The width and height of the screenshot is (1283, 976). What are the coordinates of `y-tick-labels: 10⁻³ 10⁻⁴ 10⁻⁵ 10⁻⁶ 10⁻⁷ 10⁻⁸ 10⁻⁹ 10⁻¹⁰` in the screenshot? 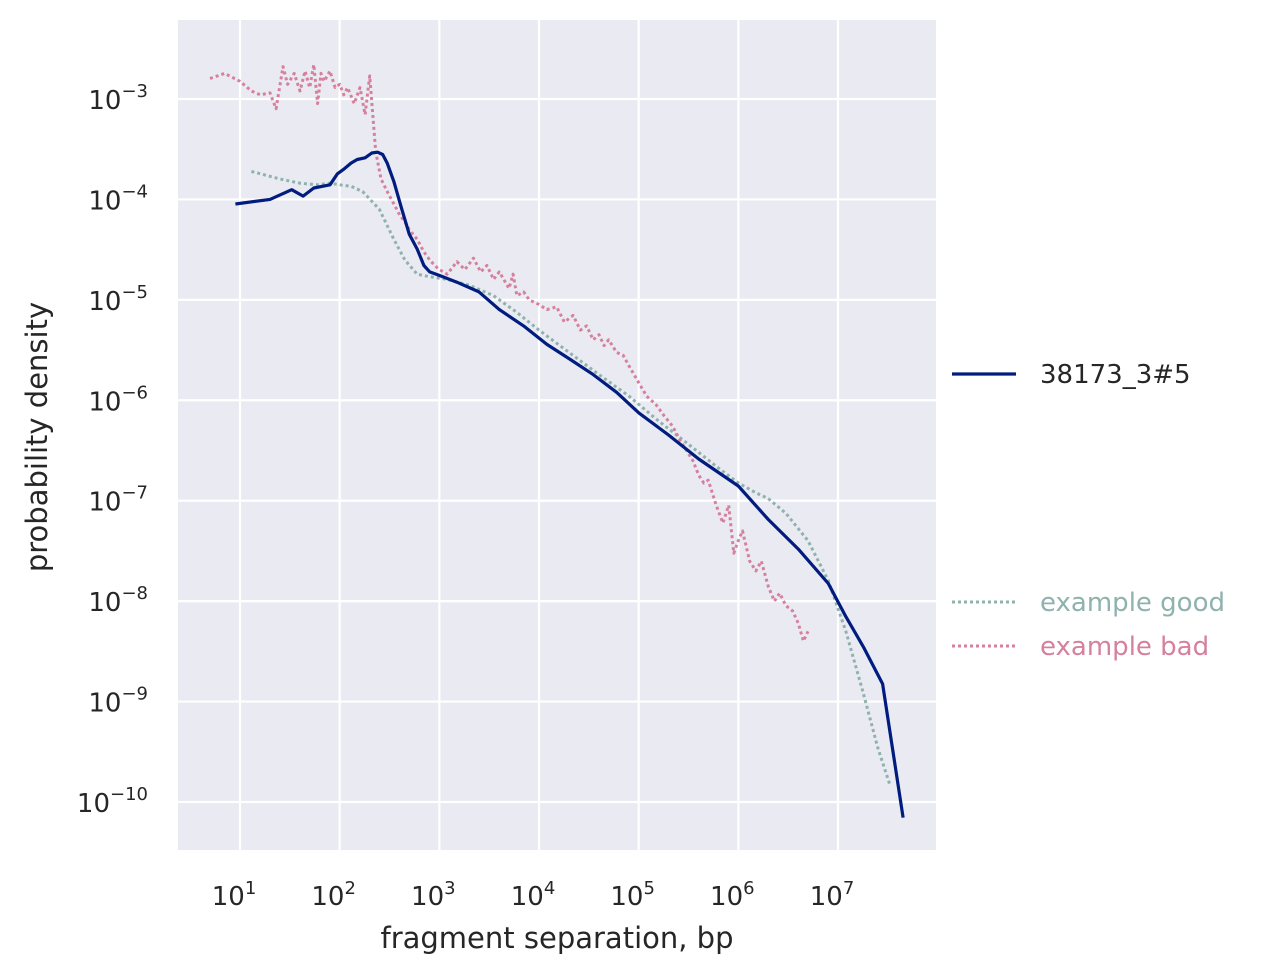 It's located at (112, 450).